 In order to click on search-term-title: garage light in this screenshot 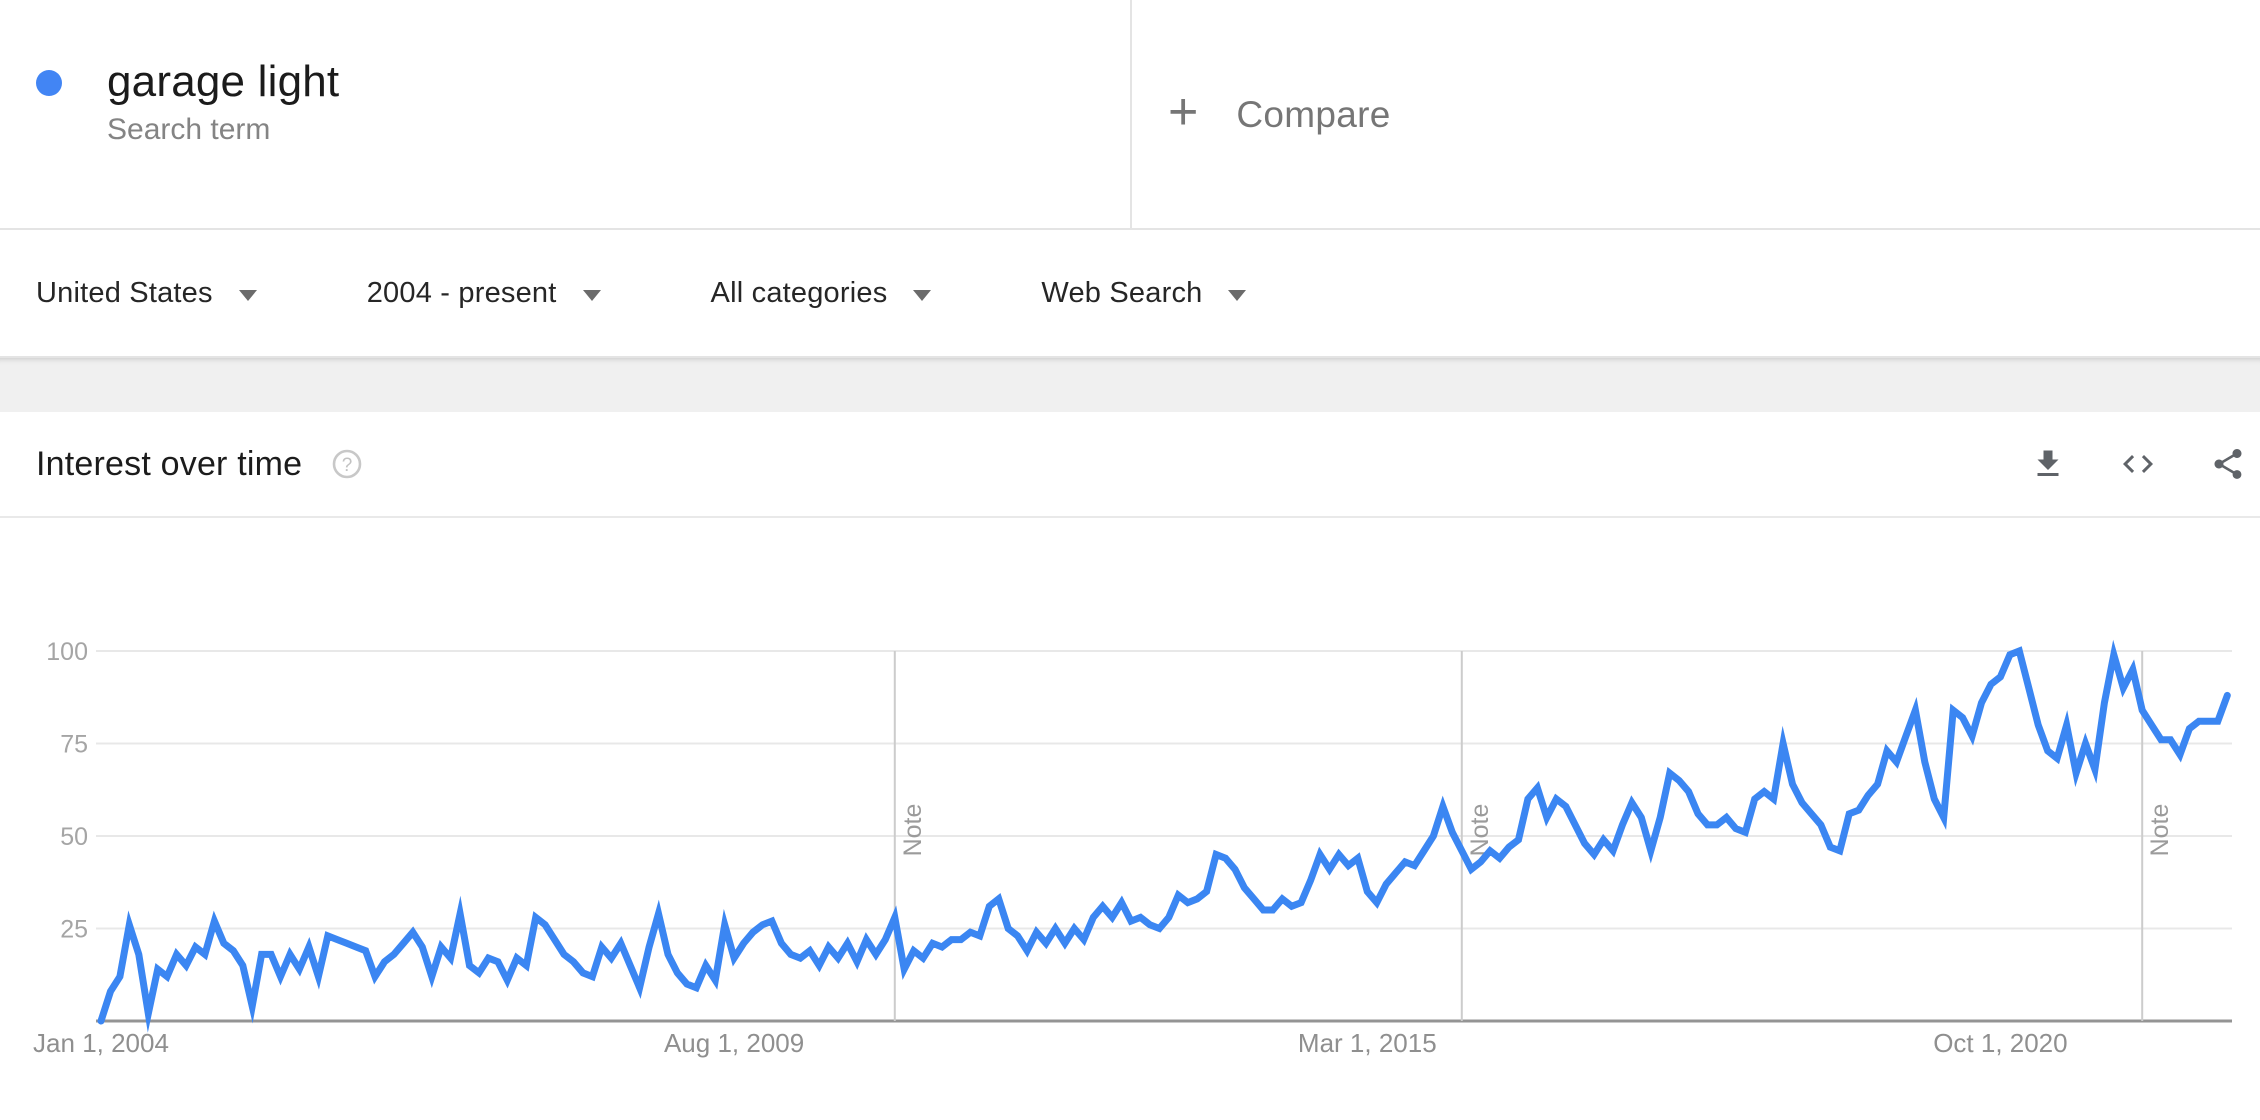, I will do `click(223, 81)`.